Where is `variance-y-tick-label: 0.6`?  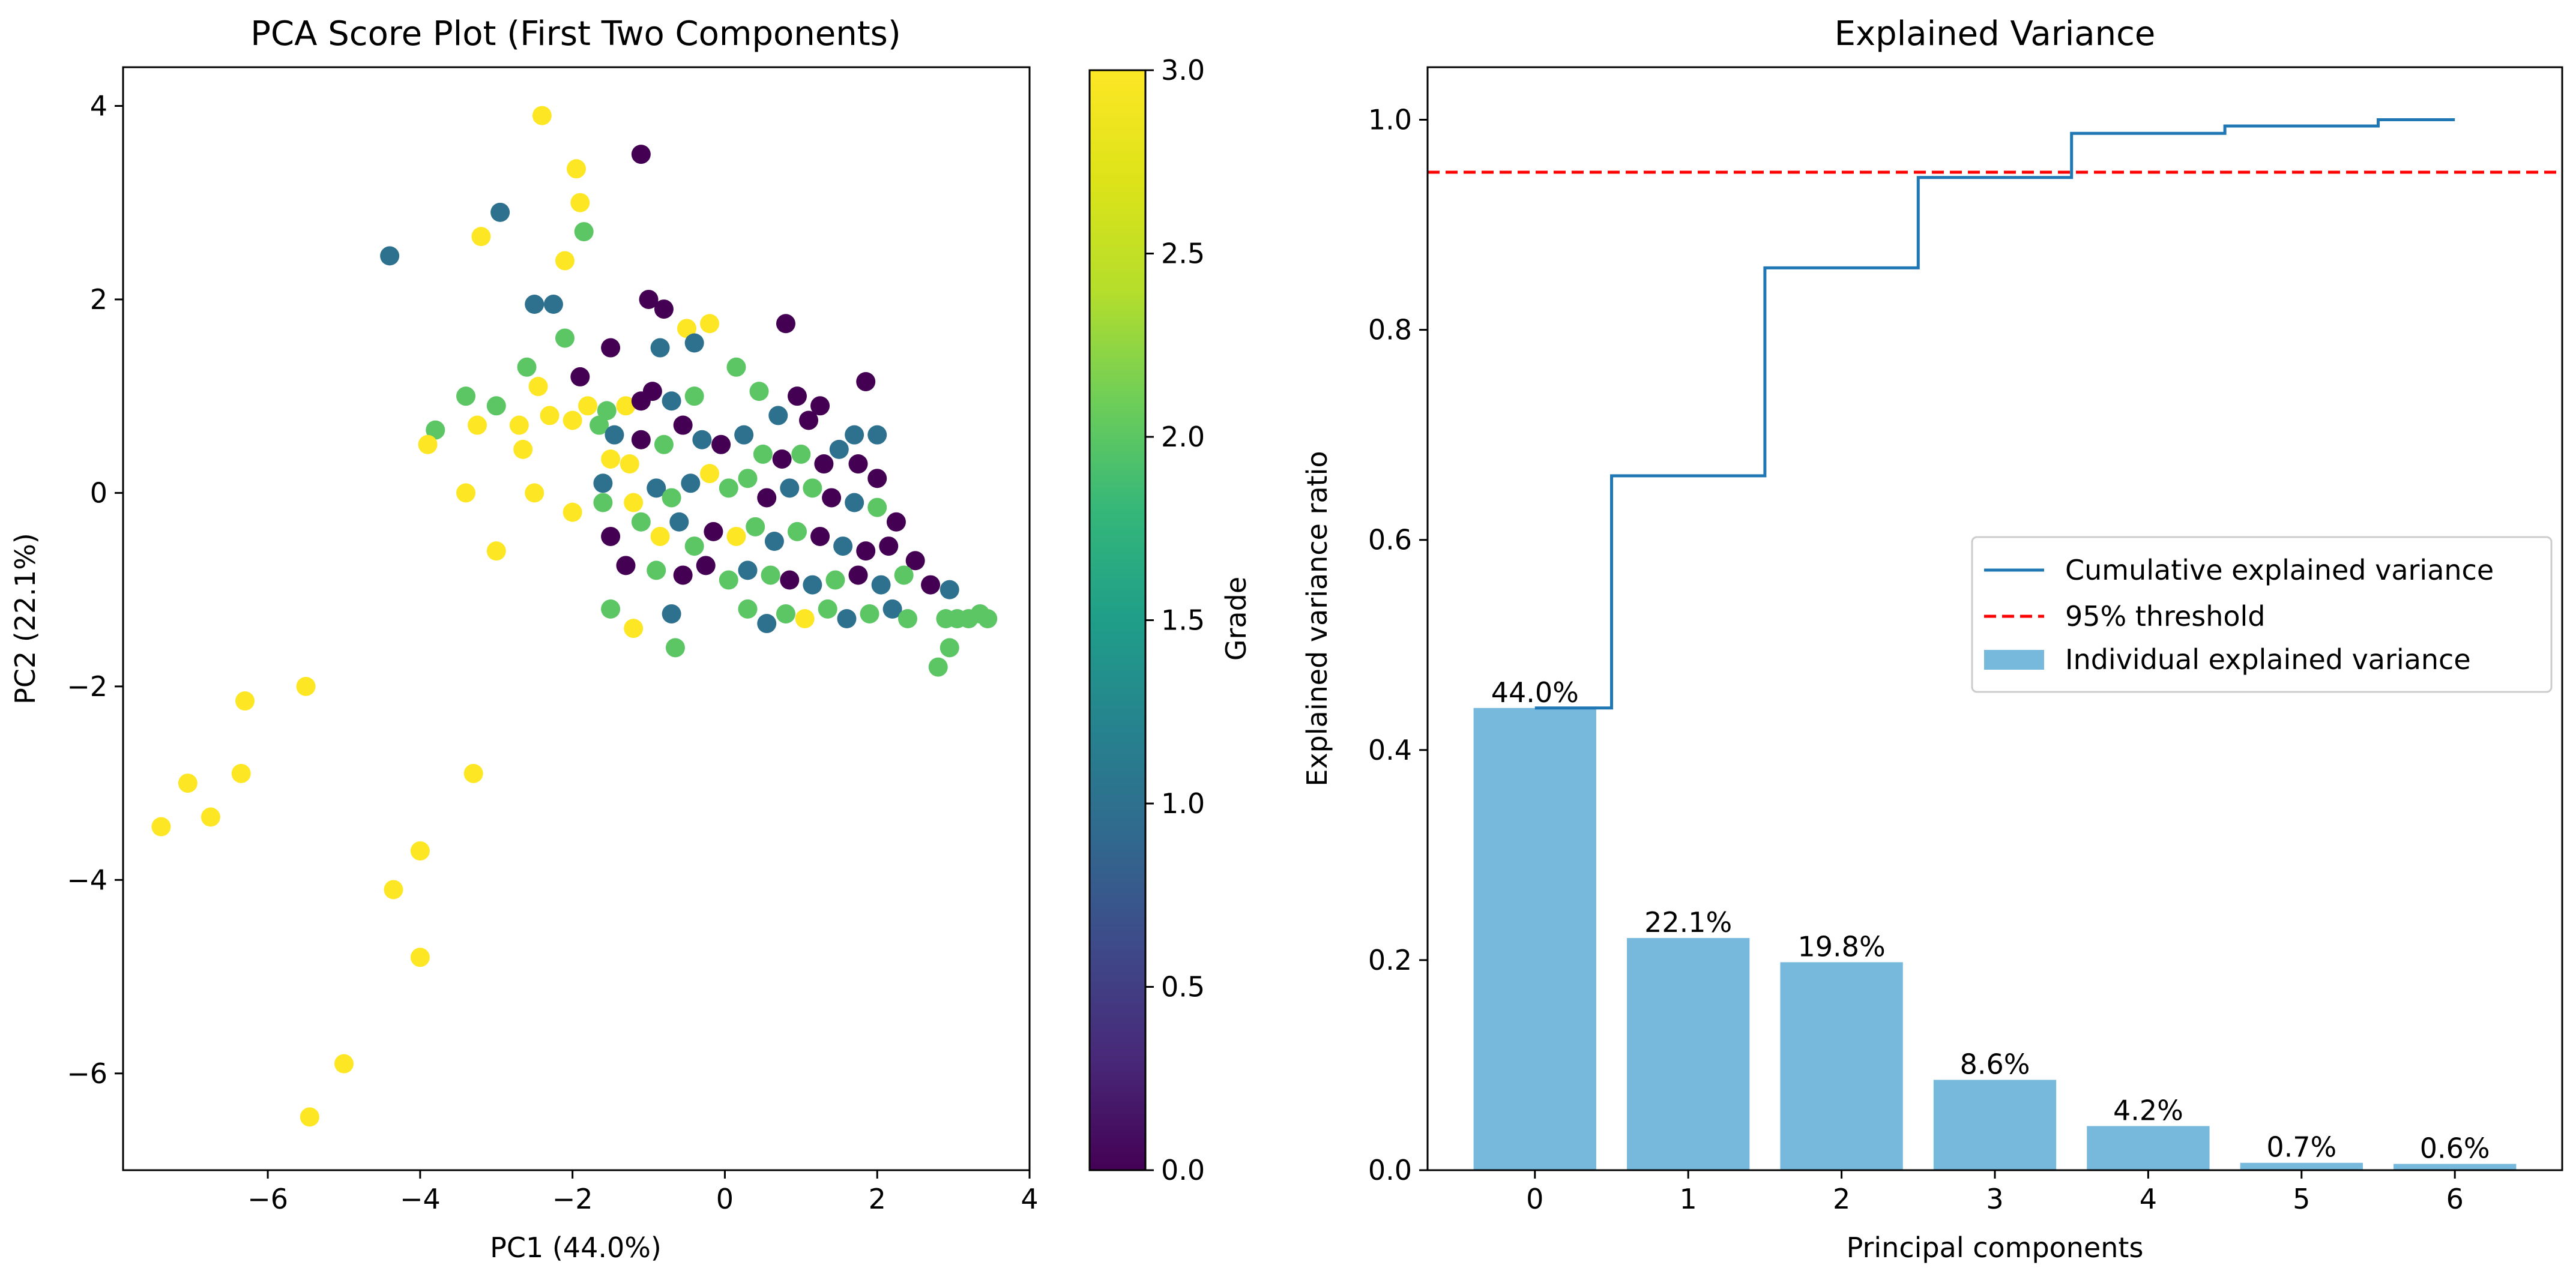 variance-y-tick-label: 0.6 is located at coordinates (1390, 540).